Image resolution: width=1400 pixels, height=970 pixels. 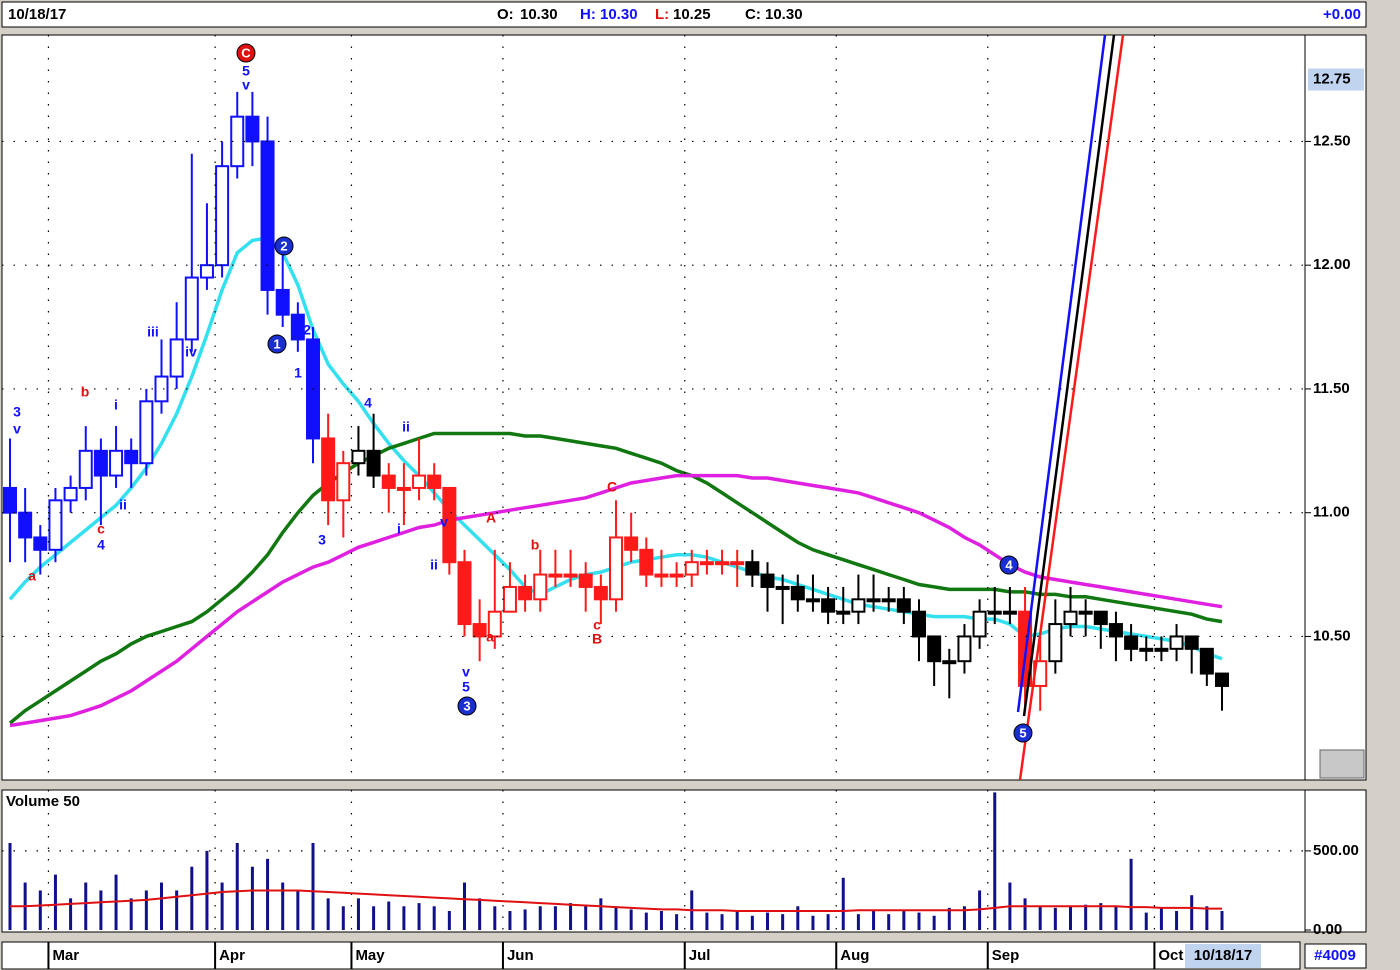 What do you see at coordinates (32, 576) in the screenshot?
I see `wave-label: a` at bounding box center [32, 576].